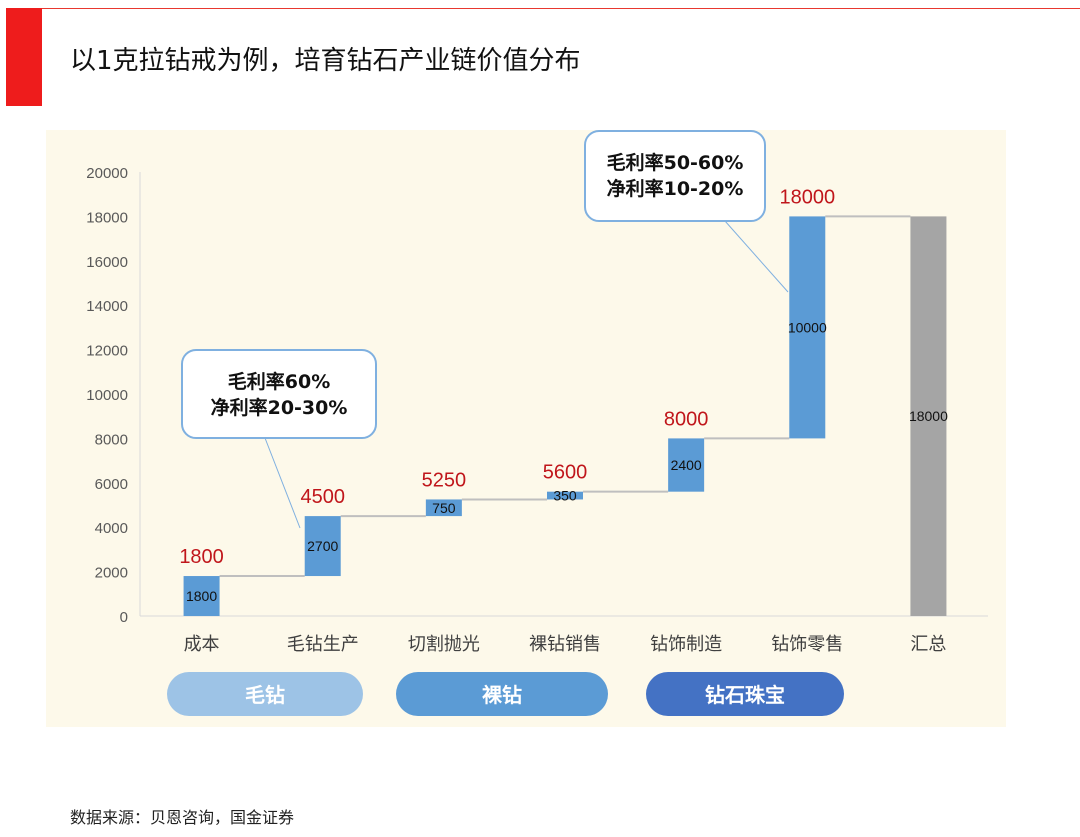 This screenshot has width=1080, height=837. Describe the element at coordinates (686, 644) in the screenshot. I see `x-tick-label: 钻饰制造` at that location.